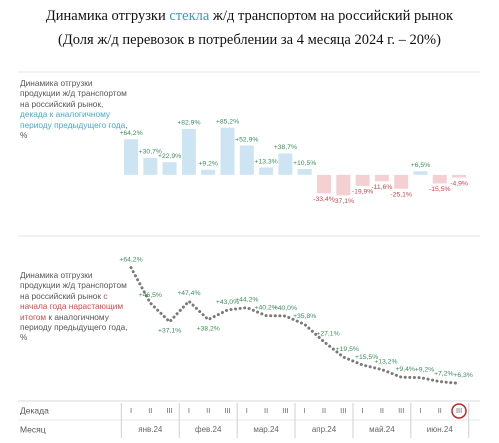  What do you see at coordinates (227, 302) in the screenshot?
I see `value-label: +43,0%` at bounding box center [227, 302].